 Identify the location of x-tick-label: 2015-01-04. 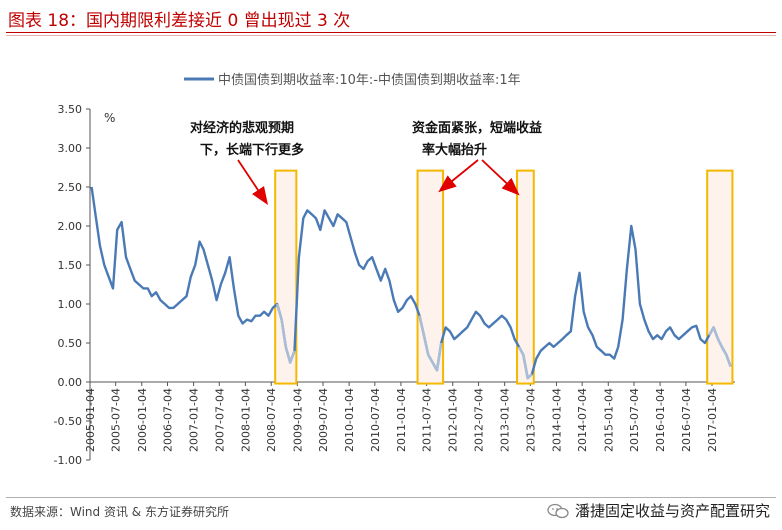
(608, 420).